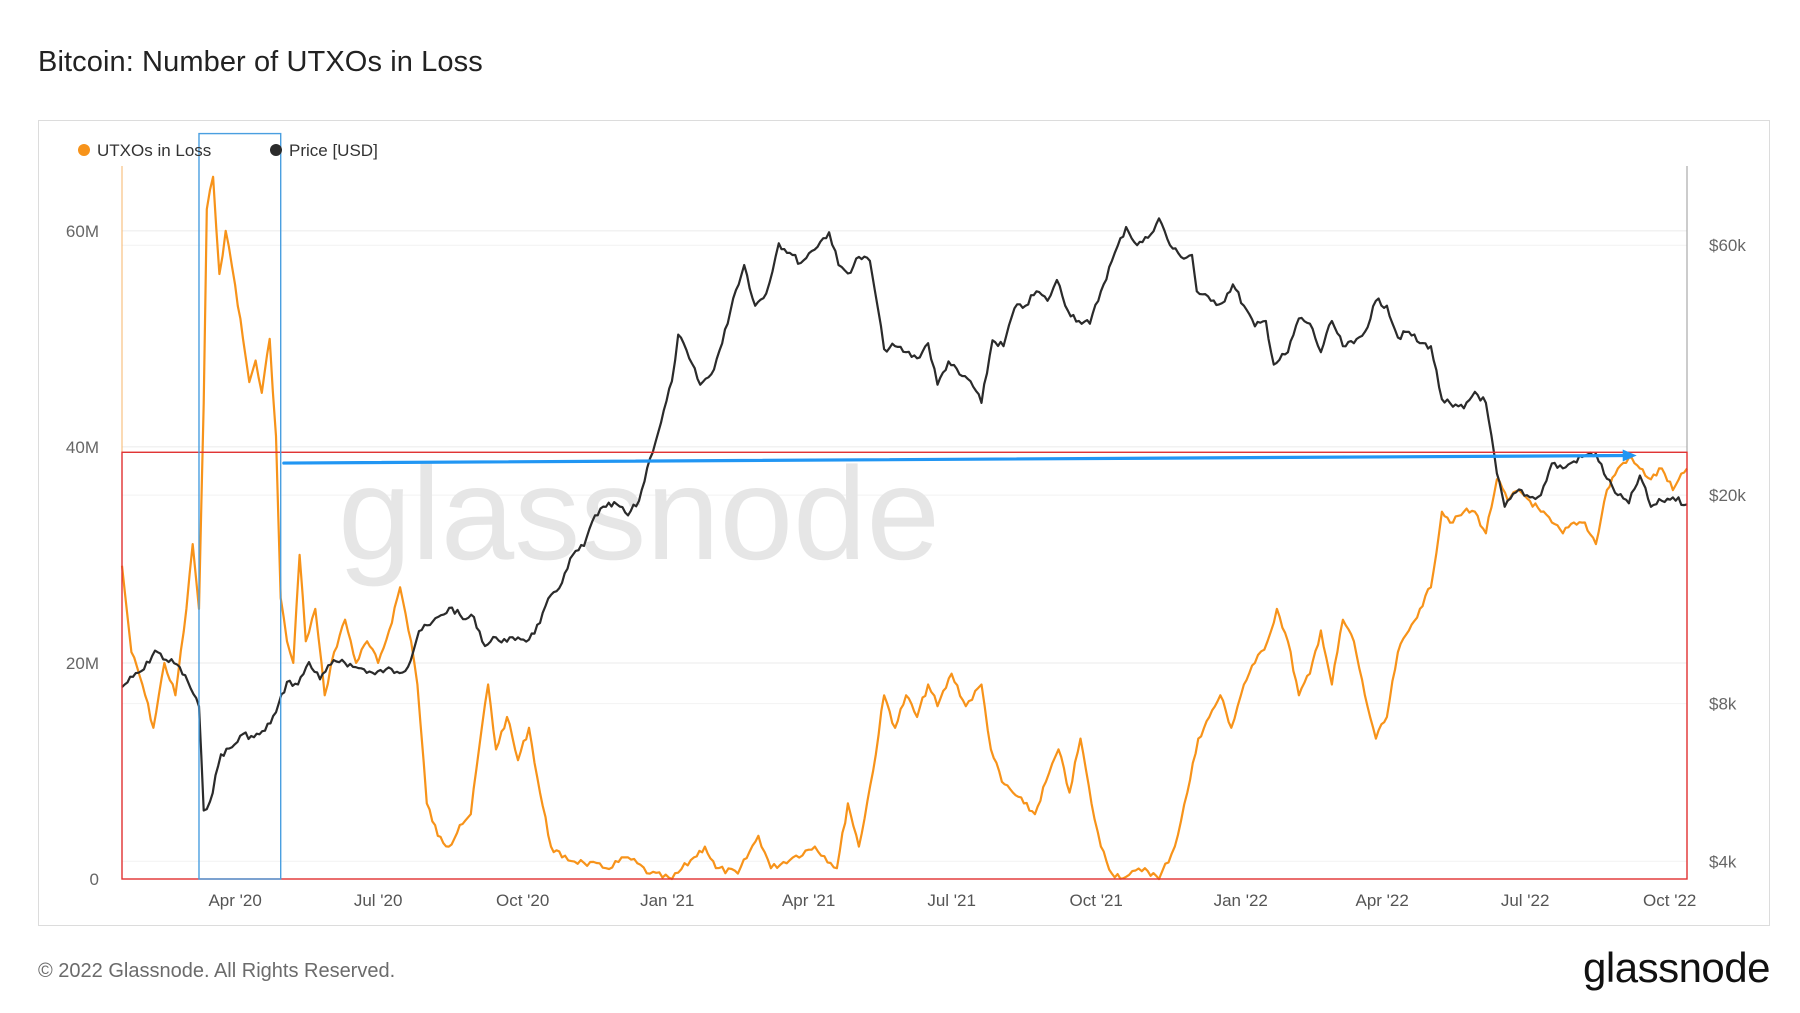  I want to click on glassnode-logo: glassnode, so click(1676, 967).